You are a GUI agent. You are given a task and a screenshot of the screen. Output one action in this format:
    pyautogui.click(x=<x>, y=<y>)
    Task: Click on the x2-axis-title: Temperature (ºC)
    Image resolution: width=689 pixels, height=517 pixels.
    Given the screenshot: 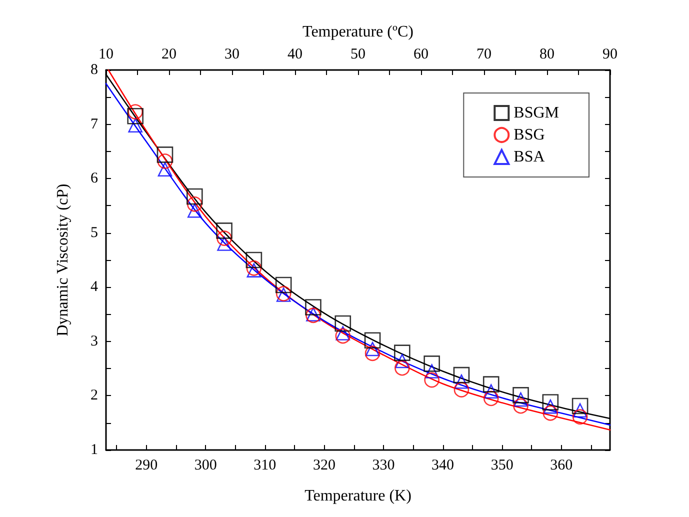 What is the action you would take?
    pyautogui.click(x=358, y=32)
    